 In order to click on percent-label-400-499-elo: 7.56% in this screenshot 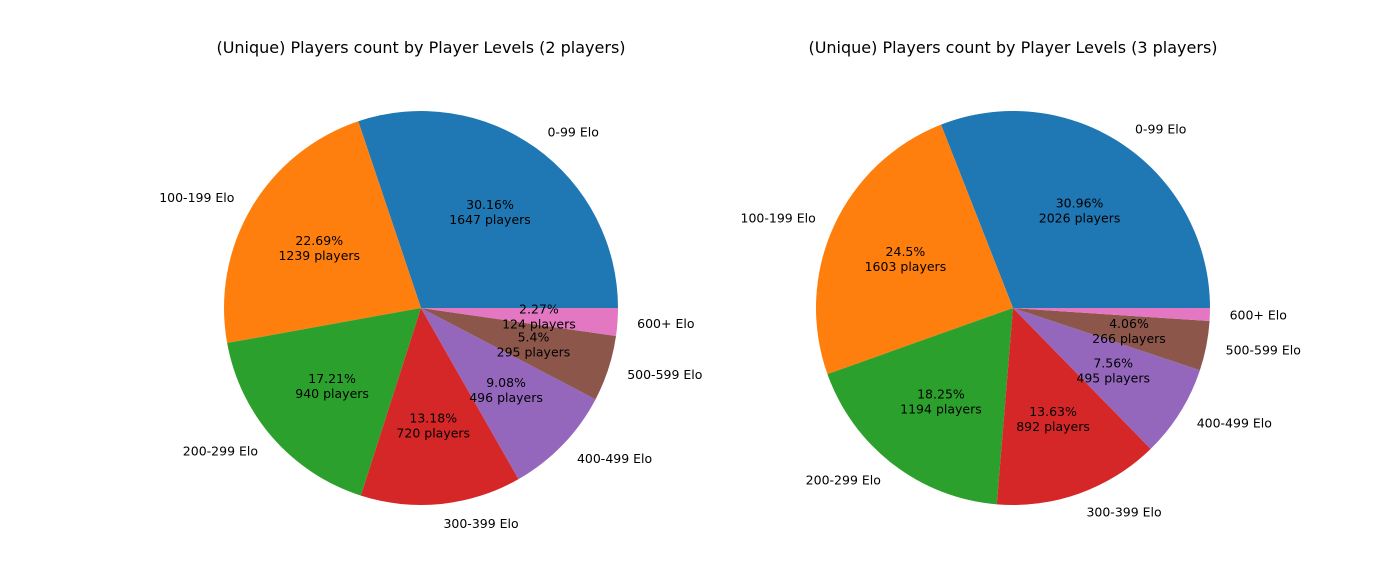, I will do `click(1113, 363)`.